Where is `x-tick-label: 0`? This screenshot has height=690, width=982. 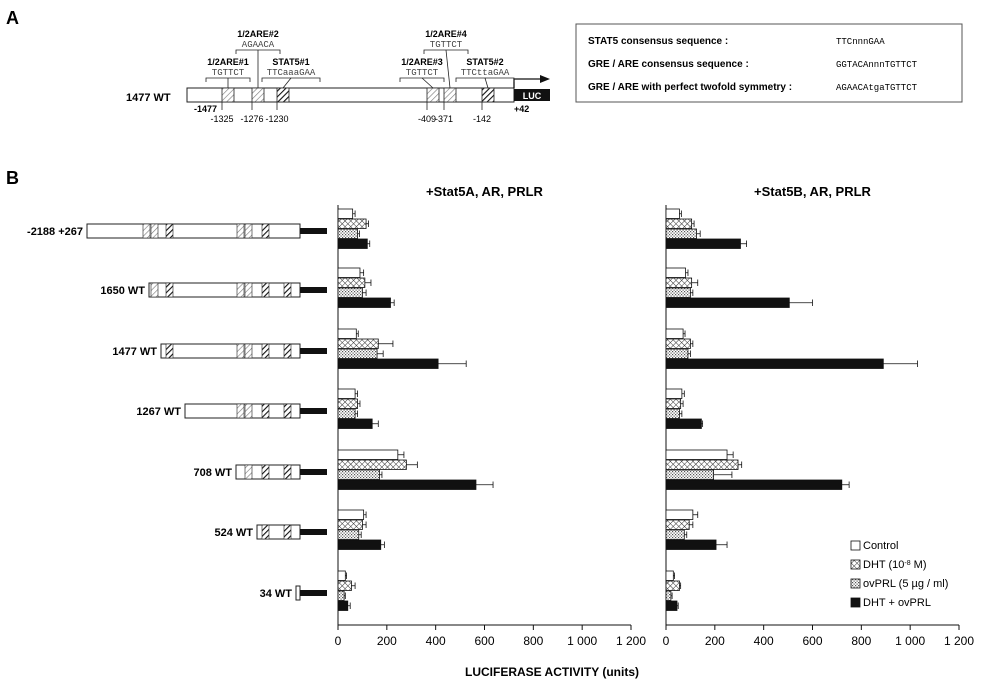
x-tick-label: 0 is located at coordinates (666, 641).